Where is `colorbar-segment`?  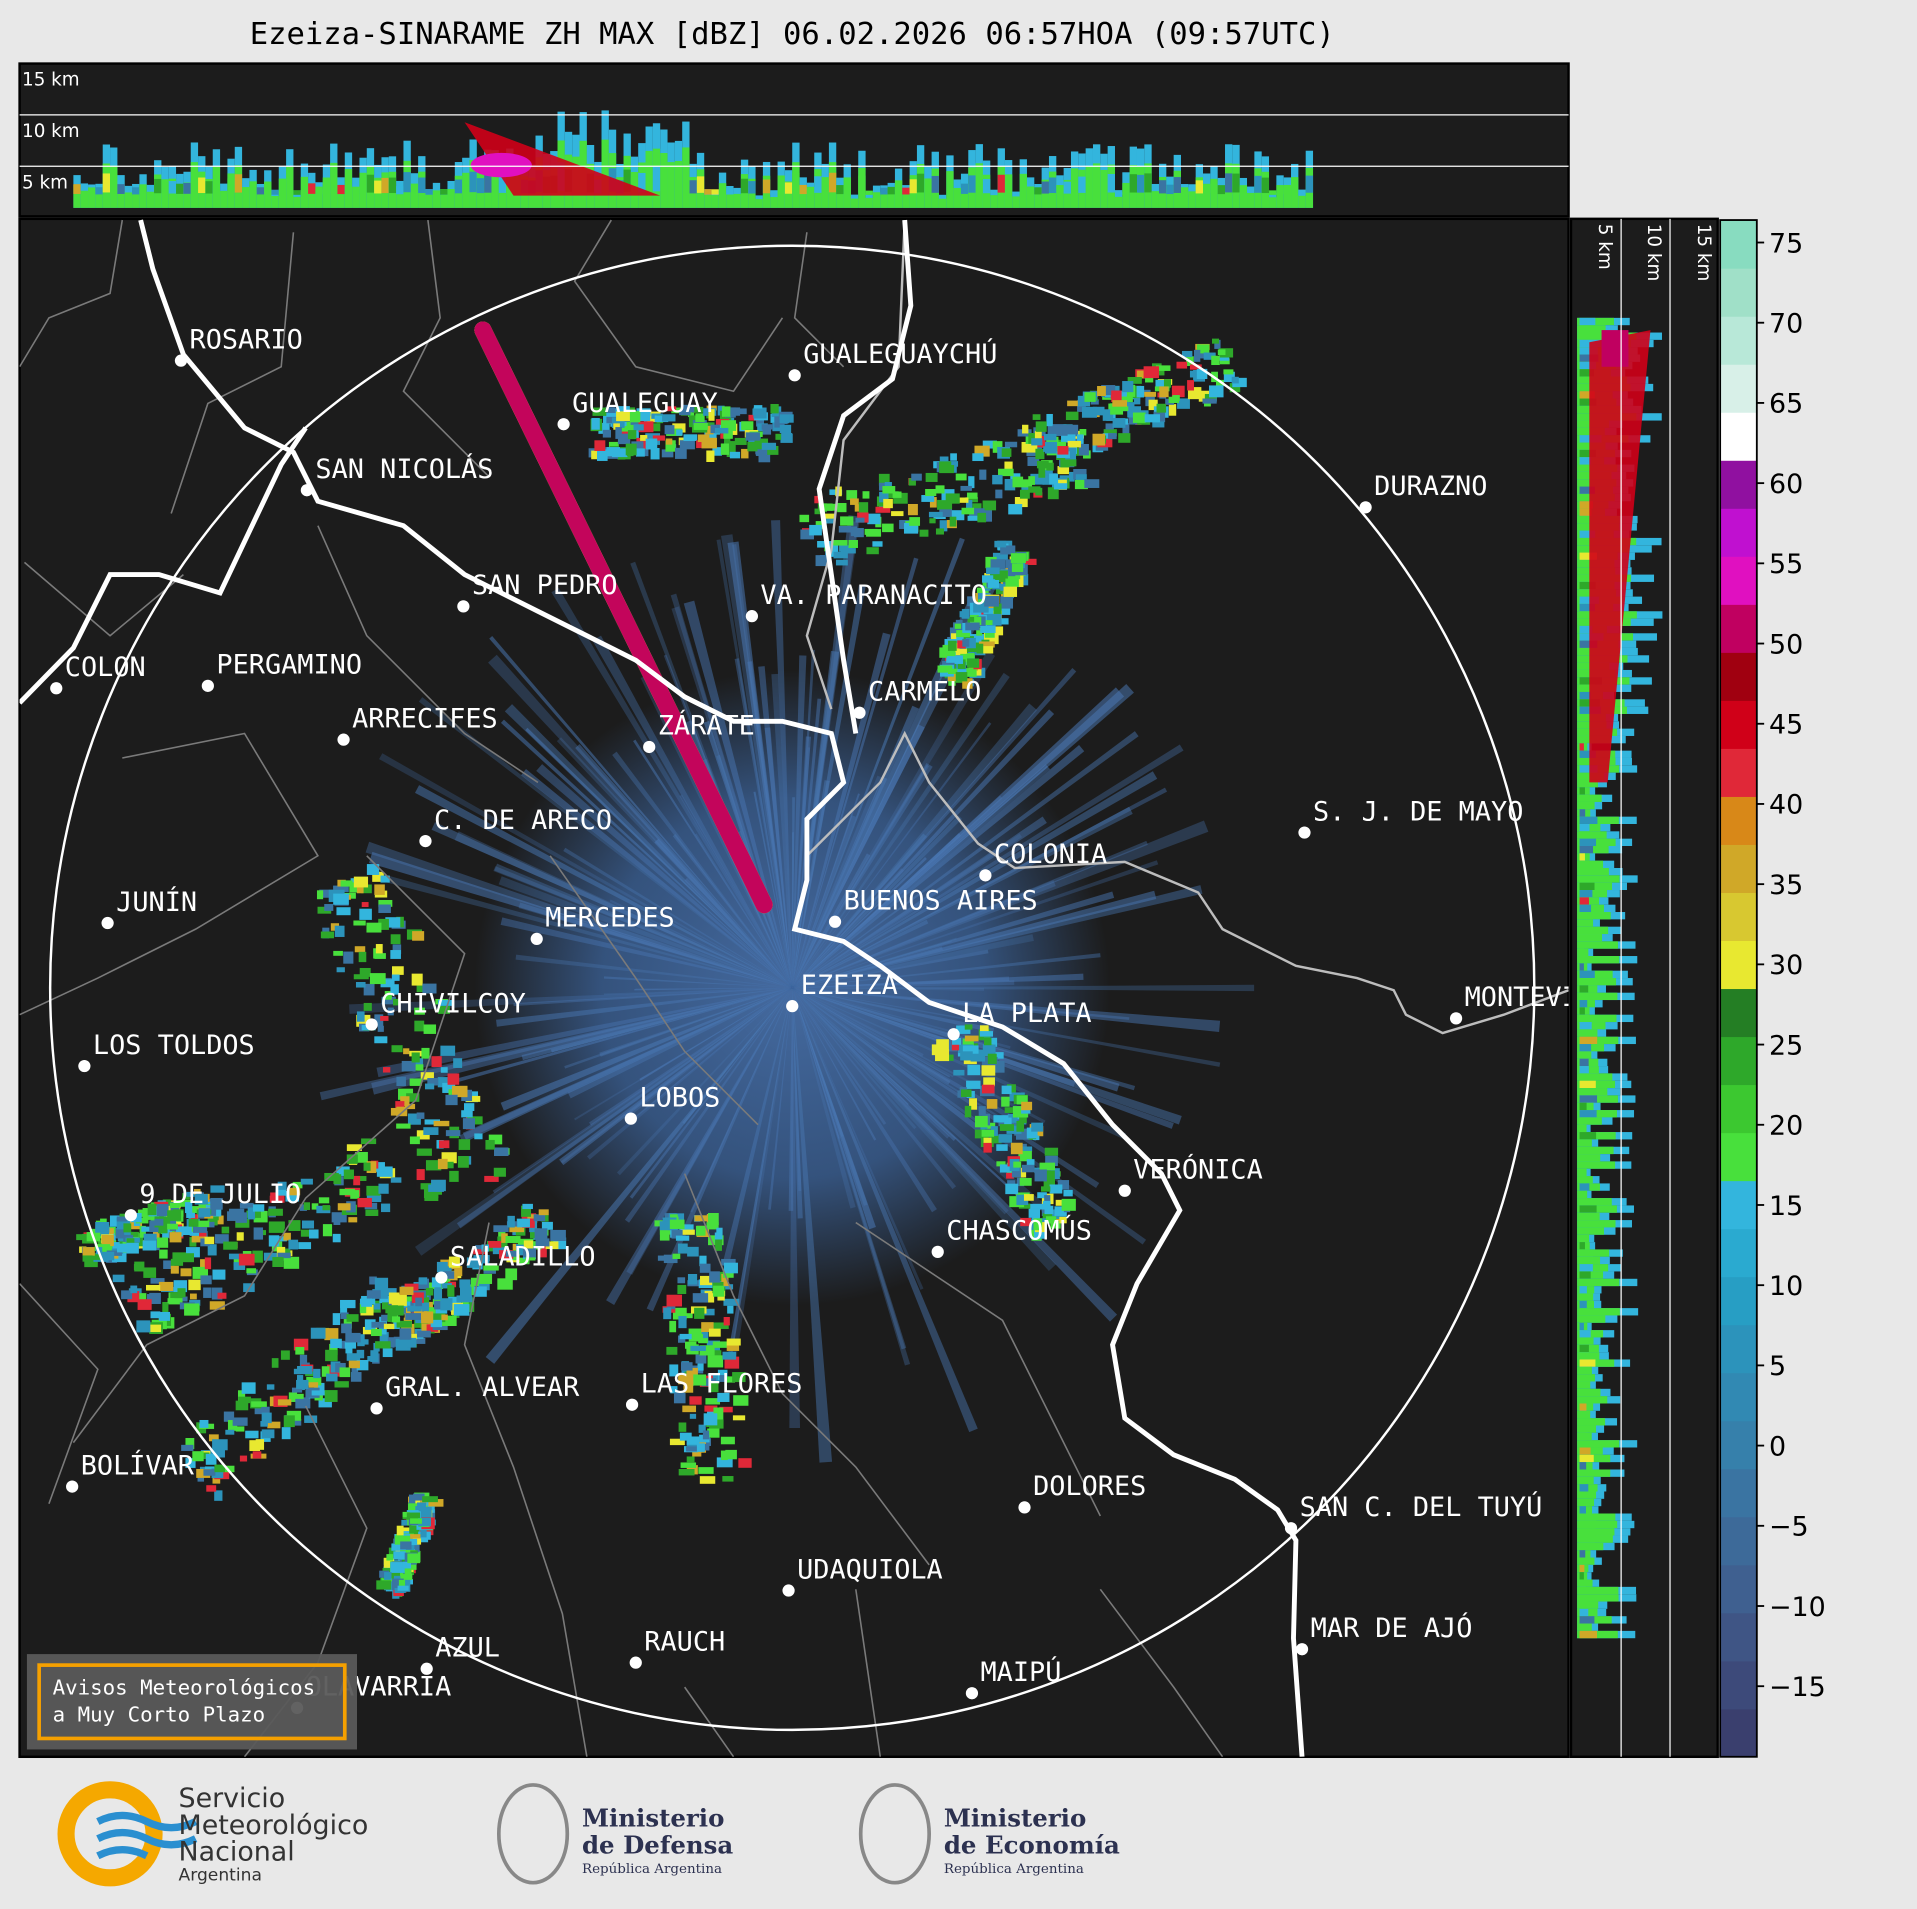 colorbar-segment is located at coordinates (1738, 1637).